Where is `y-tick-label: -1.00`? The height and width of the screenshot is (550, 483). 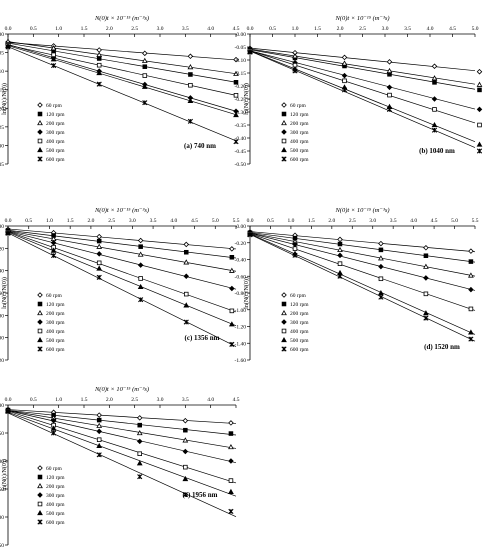 y-tick-label: -1.00 is located at coordinates (241, 311).